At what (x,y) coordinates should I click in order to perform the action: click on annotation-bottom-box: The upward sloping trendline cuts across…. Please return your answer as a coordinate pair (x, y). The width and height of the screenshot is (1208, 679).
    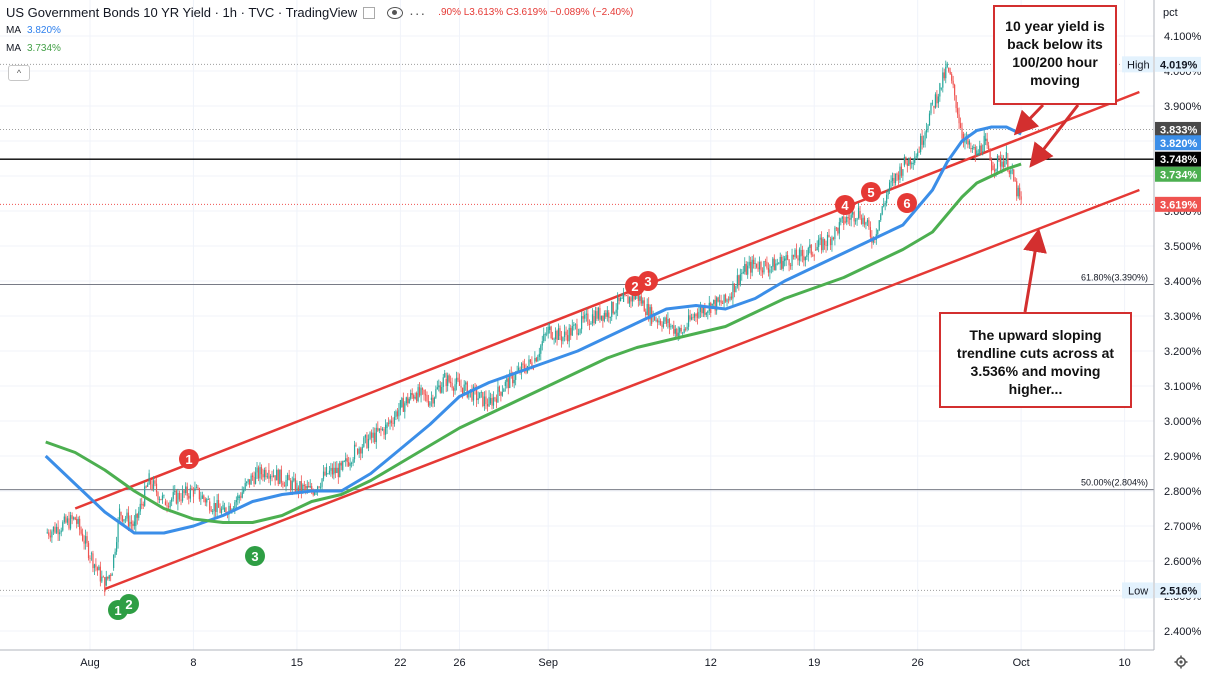
    Looking at the image, I should click on (1035, 360).